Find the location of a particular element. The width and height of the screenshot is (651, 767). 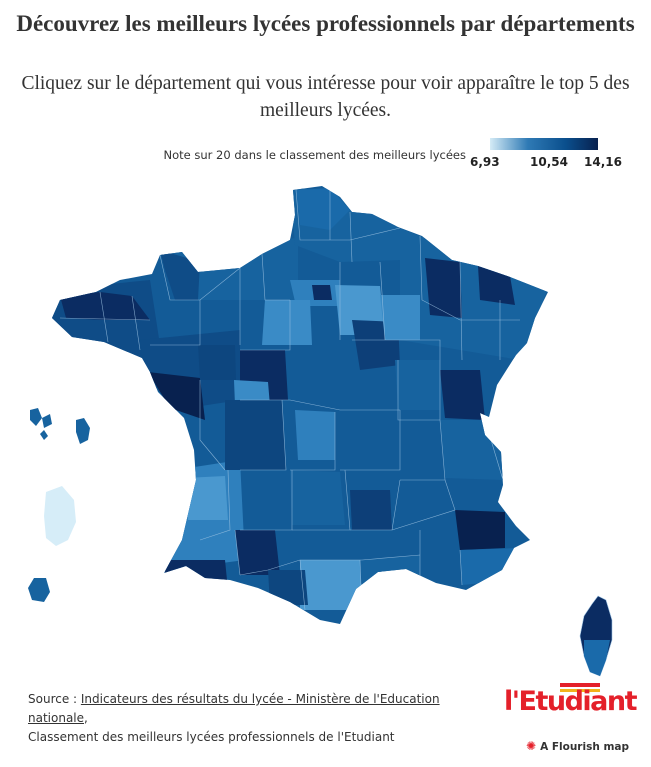

dept-paris is located at coordinates (322, 292).